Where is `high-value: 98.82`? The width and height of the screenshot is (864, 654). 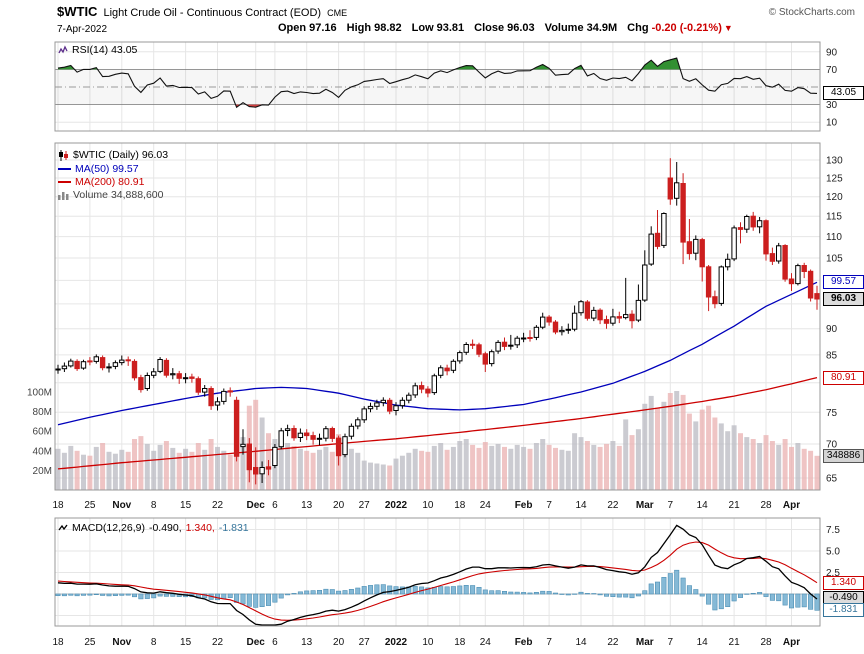 high-value: 98.82 is located at coordinates (388, 28).